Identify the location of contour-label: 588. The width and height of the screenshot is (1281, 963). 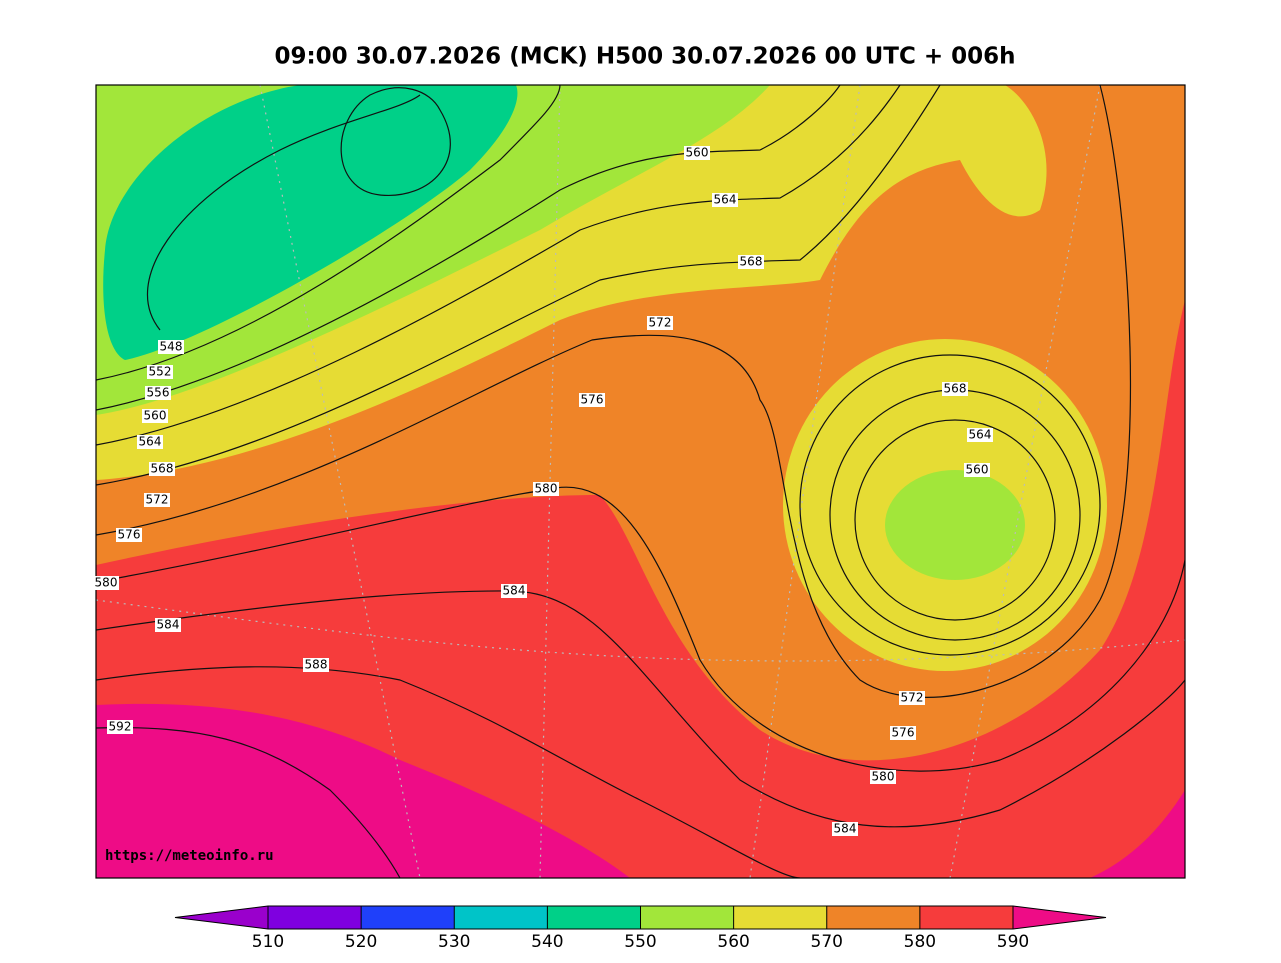
(316, 665).